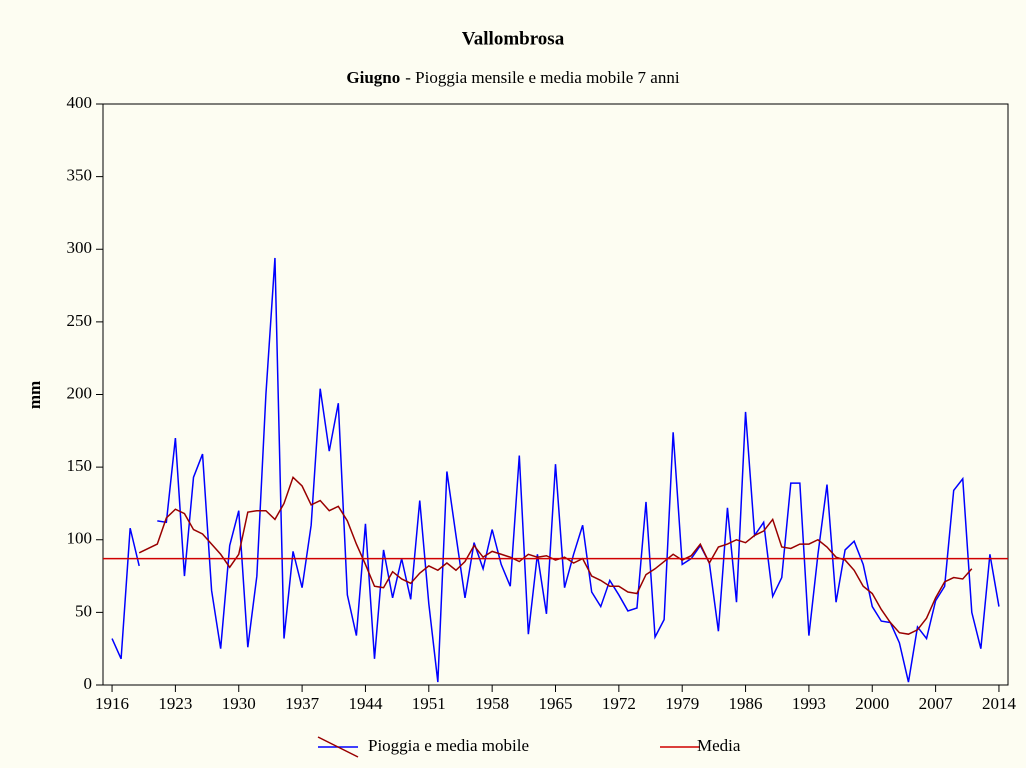  Describe the element at coordinates (542, 77) in the screenshot. I see `subtitle-text: - Pioggia mensile e media mobile 7 anni` at that location.